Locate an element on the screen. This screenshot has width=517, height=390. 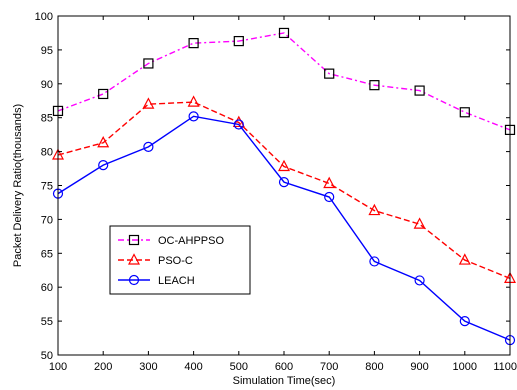
y-tick-label: 100 is located at coordinates (44, 17).